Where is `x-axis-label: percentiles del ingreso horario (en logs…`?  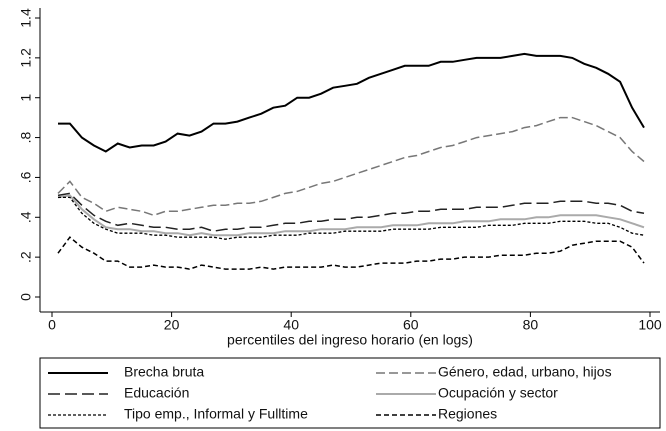
x-axis-label: percentiles del ingreso horario (en logs… is located at coordinates (350, 340).